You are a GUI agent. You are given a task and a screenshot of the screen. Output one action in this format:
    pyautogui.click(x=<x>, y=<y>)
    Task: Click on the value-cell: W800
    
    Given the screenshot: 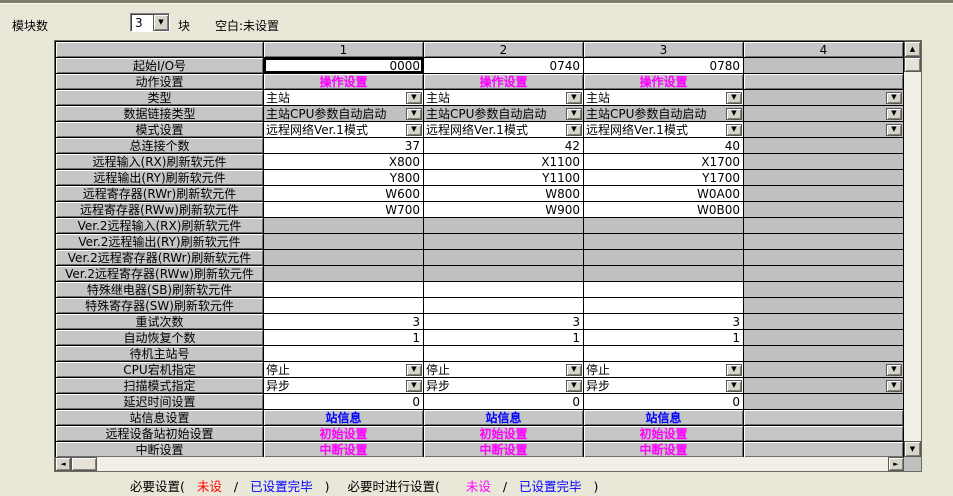 What is the action you would take?
    pyautogui.click(x=504, y=194)
    